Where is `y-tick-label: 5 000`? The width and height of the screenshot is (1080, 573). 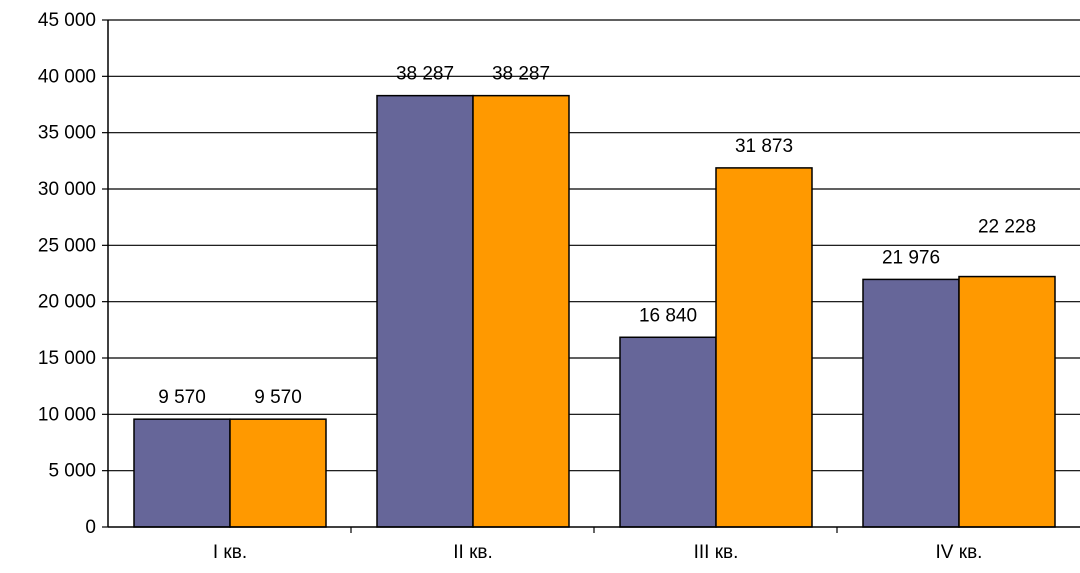
y-tick-label: 5 000 is located at coordinates (72, 471).